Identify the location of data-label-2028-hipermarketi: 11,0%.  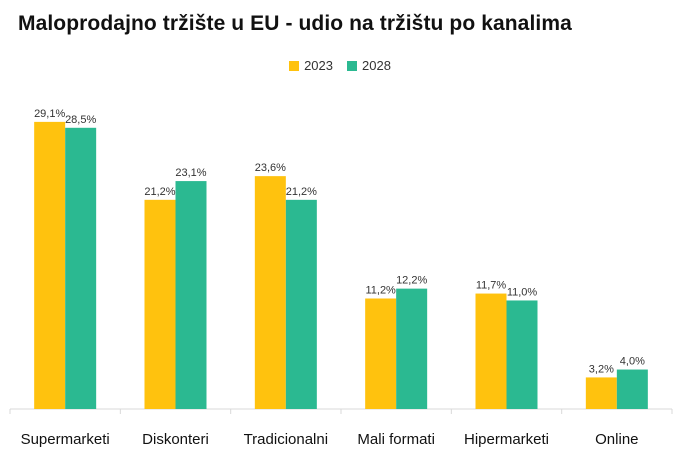
(522, 292).